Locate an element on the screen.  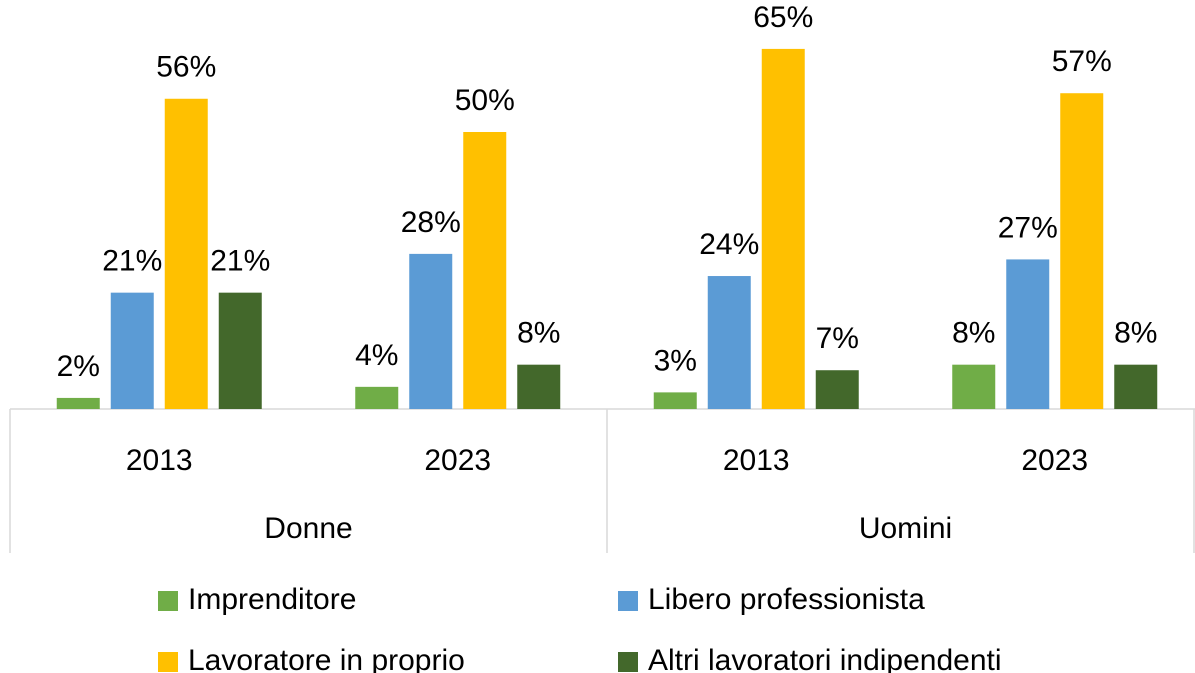
data-label: 24% is located at coordinates (729, 244).